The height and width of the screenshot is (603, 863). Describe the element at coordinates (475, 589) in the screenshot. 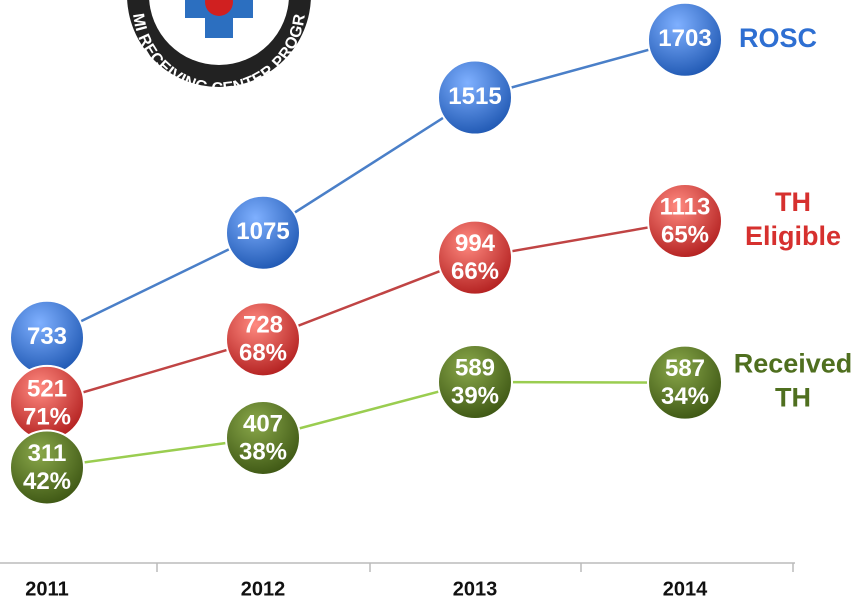

I see `x-tick-label: 2013` at that location.